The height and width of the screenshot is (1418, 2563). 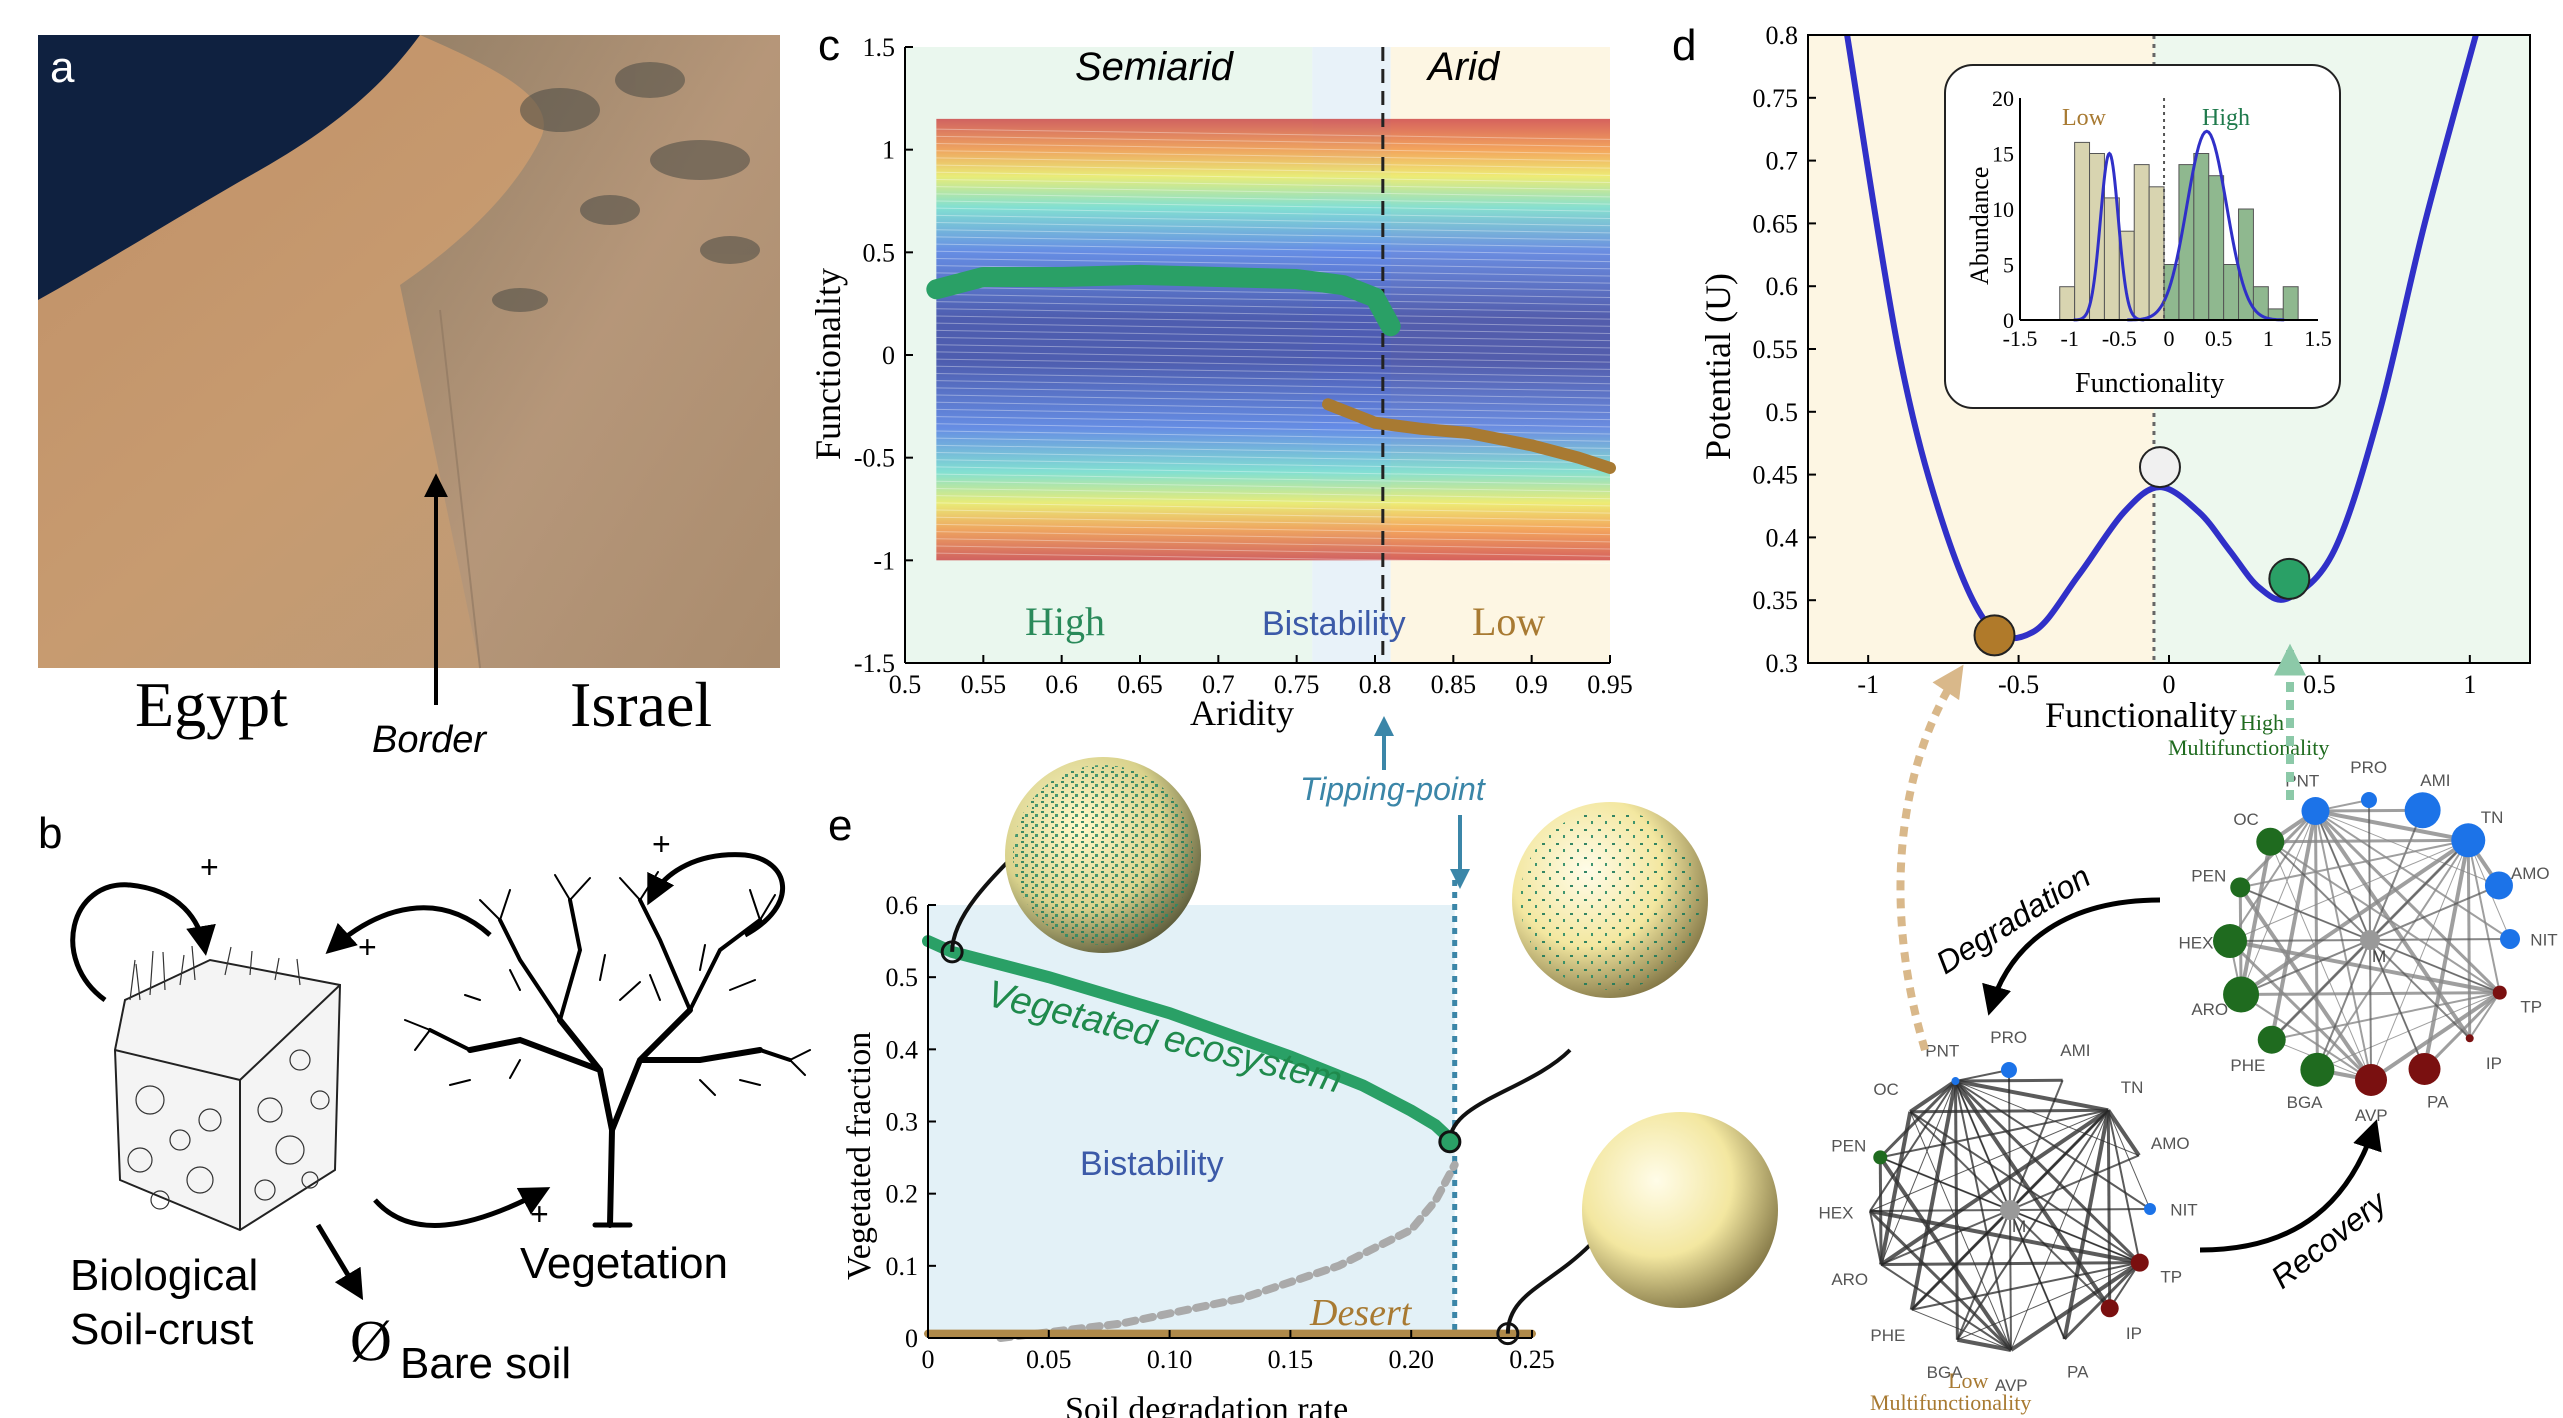 What do you see at coordinates (2492, 817) in the screenshot?
I see `network-label: TN` at bounding box center [2492, 817].